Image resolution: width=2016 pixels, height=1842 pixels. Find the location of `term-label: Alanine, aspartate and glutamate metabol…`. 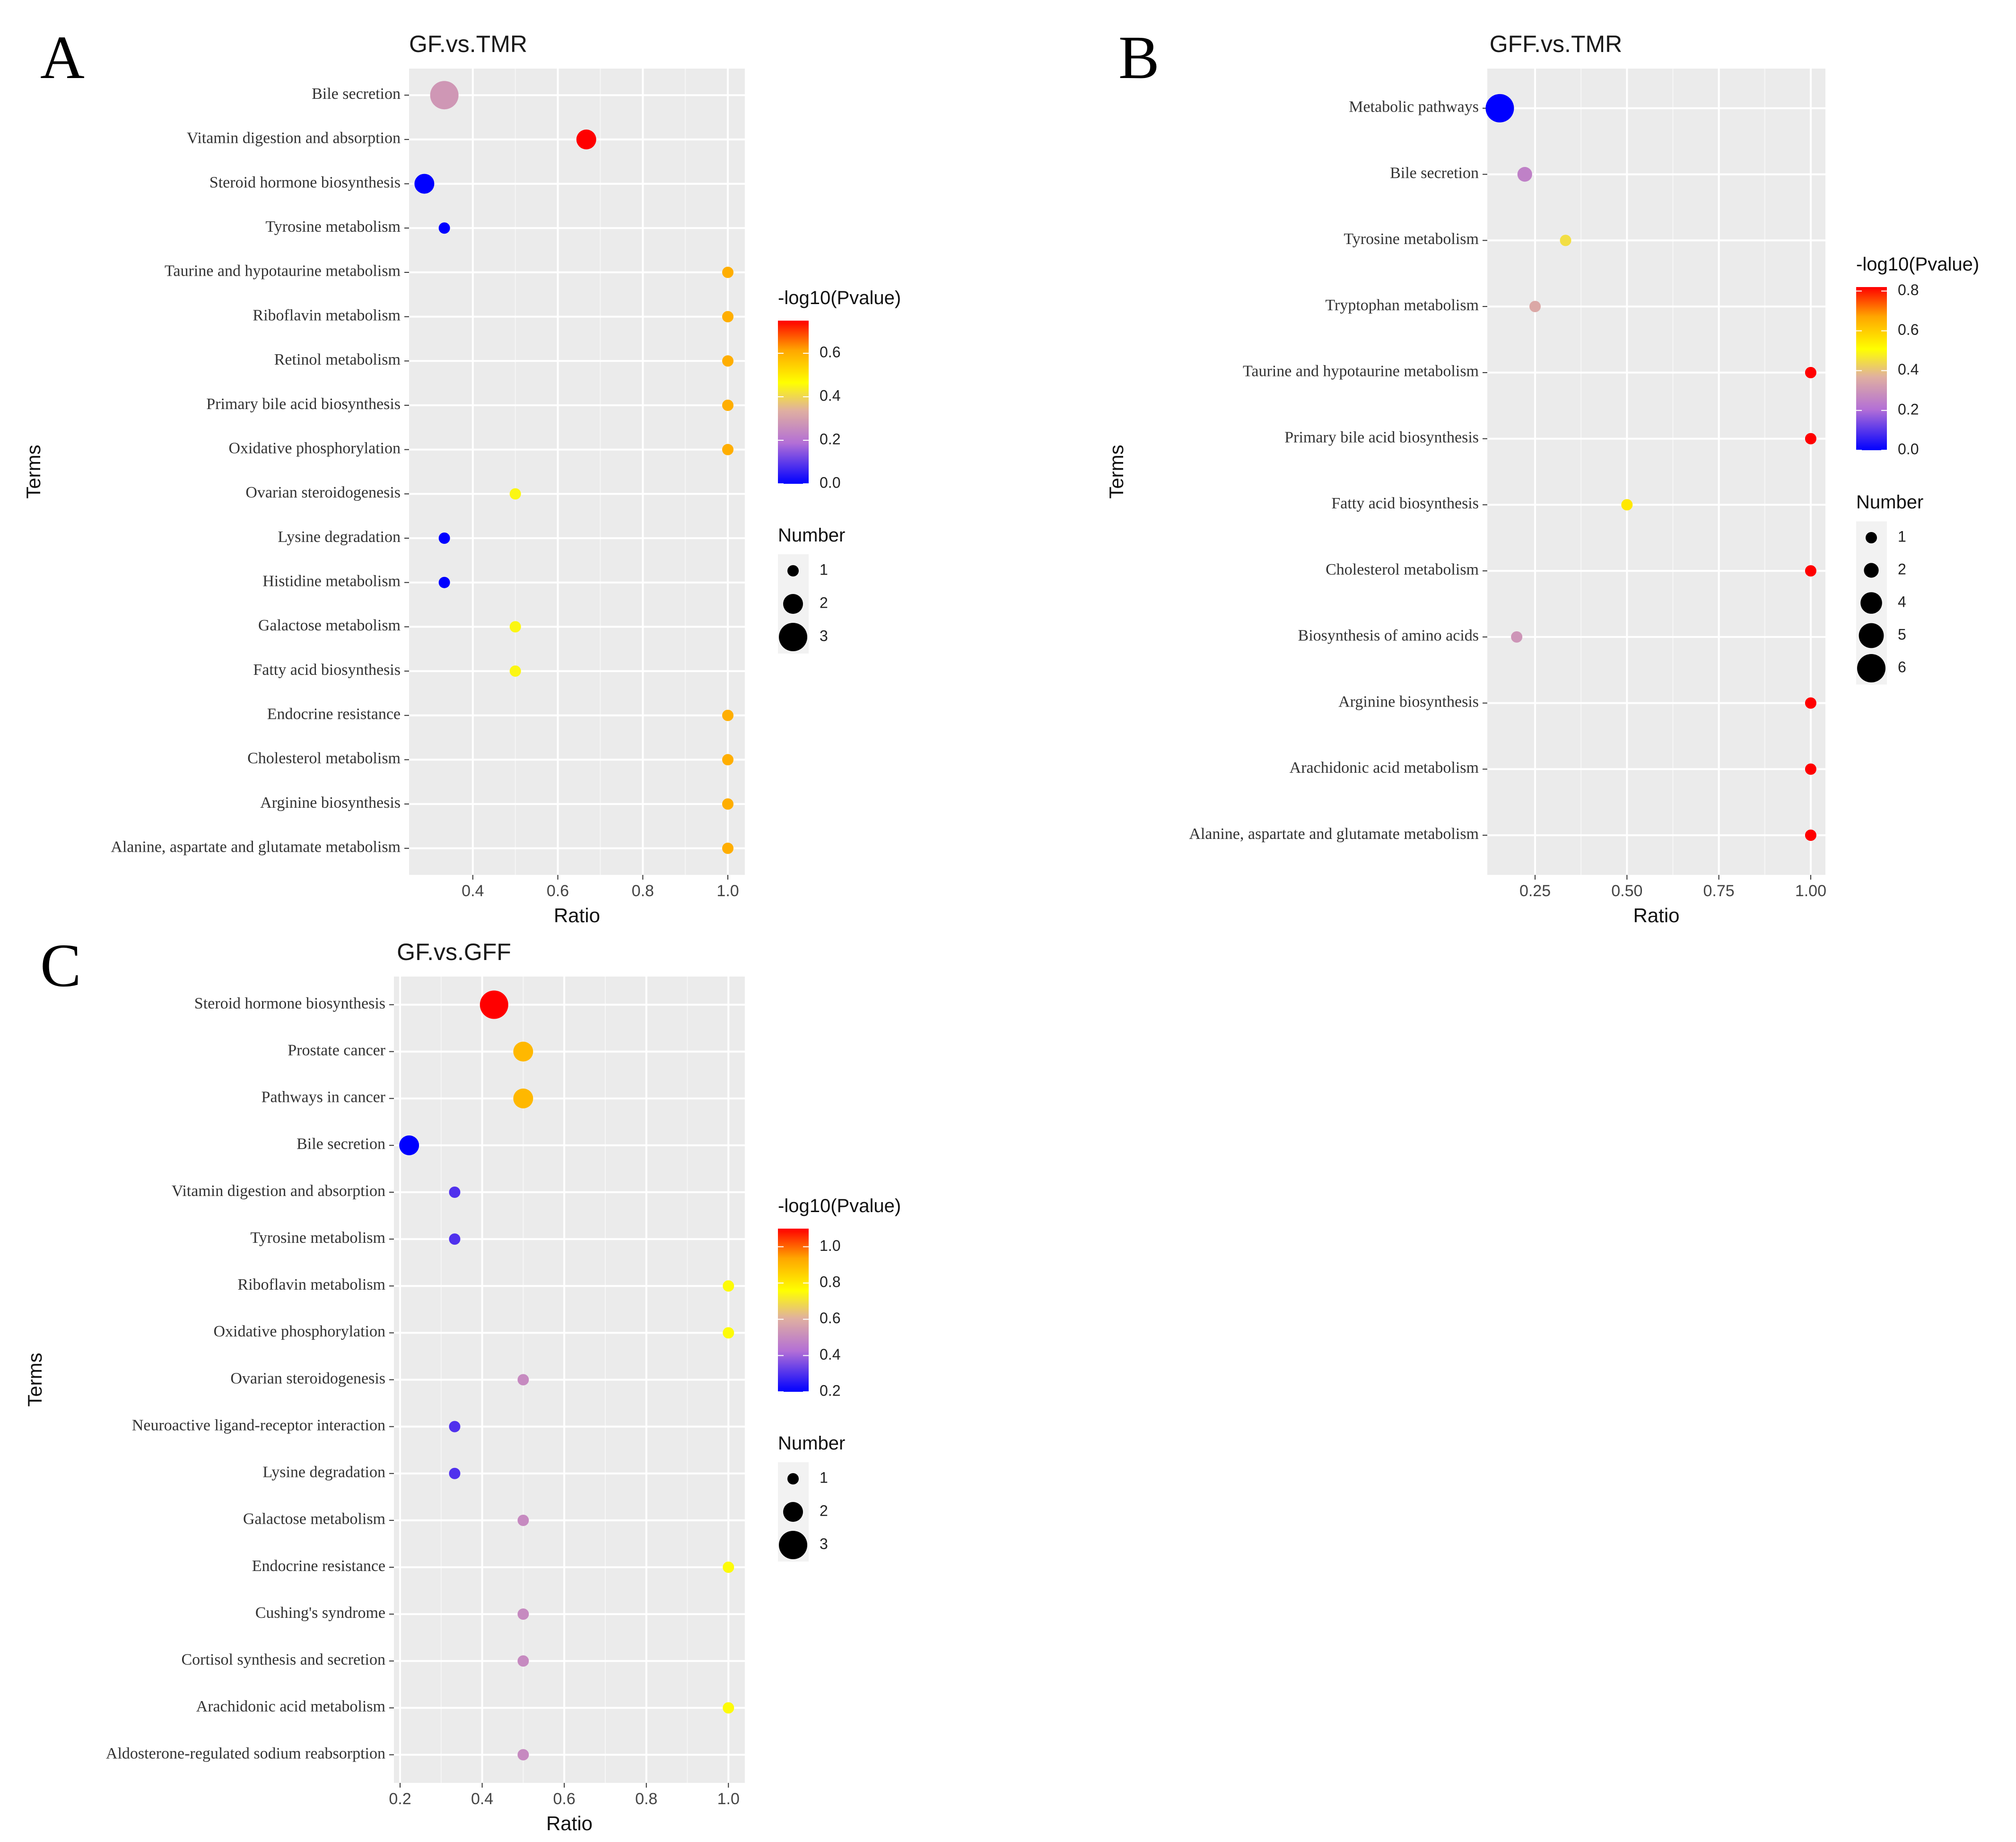

term-label: Alanine, aspartate and glutamate metabol… is located at coordinates (1334, 834).